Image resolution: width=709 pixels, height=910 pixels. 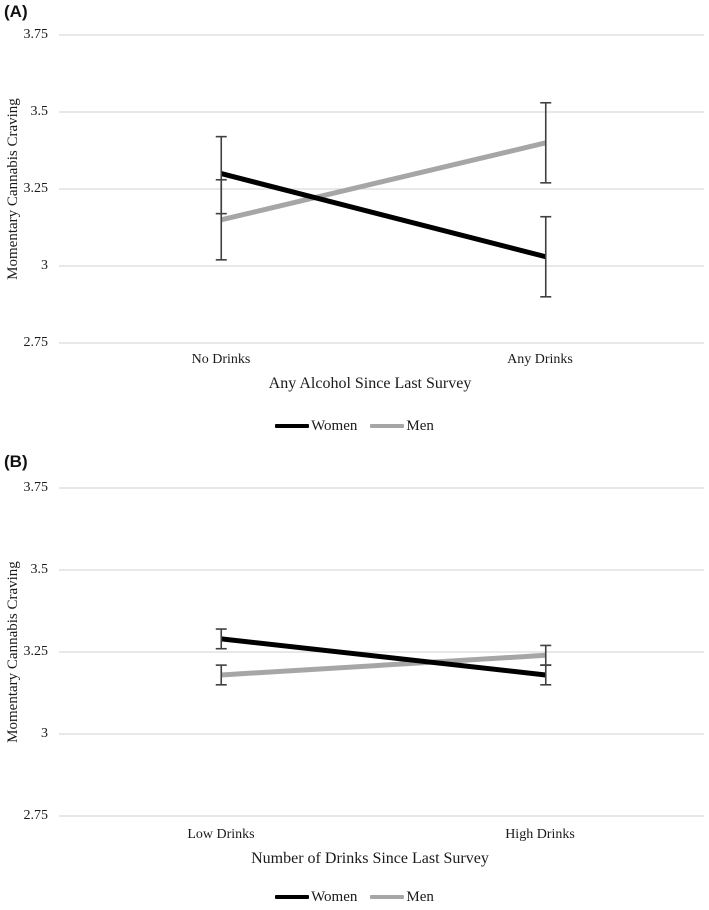 I want to click on x-tick-label: No Drinks, so click(x=221, y=359).